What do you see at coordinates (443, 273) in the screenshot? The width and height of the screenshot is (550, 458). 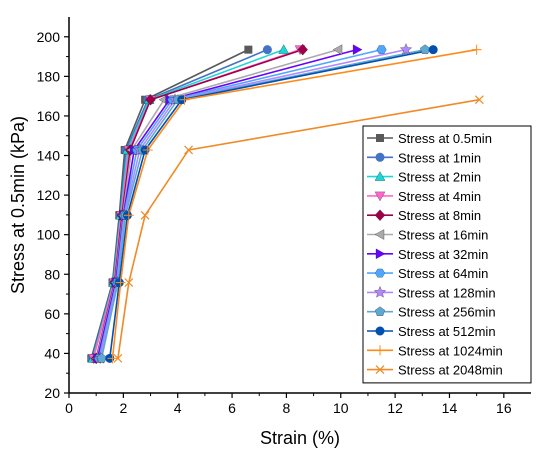 I see `legend-label-7: Stress at 64min` at bounding box center [443, 273].